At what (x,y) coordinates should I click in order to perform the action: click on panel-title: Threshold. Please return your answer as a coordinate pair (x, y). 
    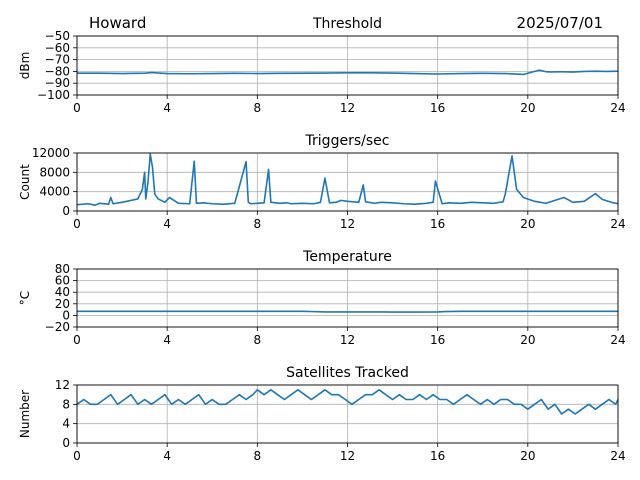
    Looking at the image, I should click on (347, 24).